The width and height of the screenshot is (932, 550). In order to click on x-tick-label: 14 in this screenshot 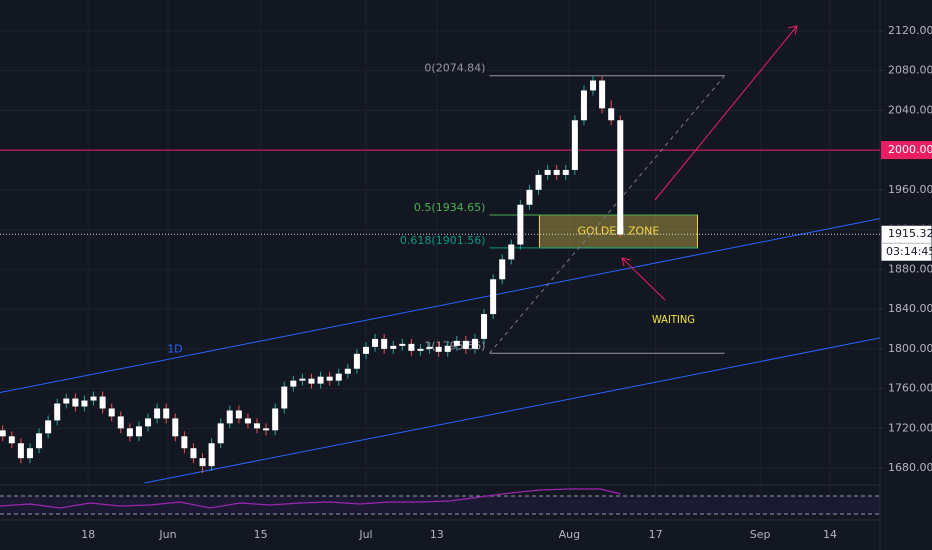, I will do `click(830, 534)`.